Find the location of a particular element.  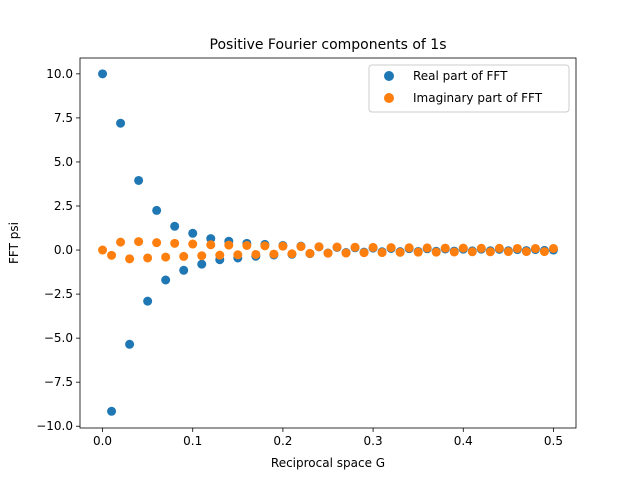

y-tick-label: 7.5 is located at coordinates (63, 118).